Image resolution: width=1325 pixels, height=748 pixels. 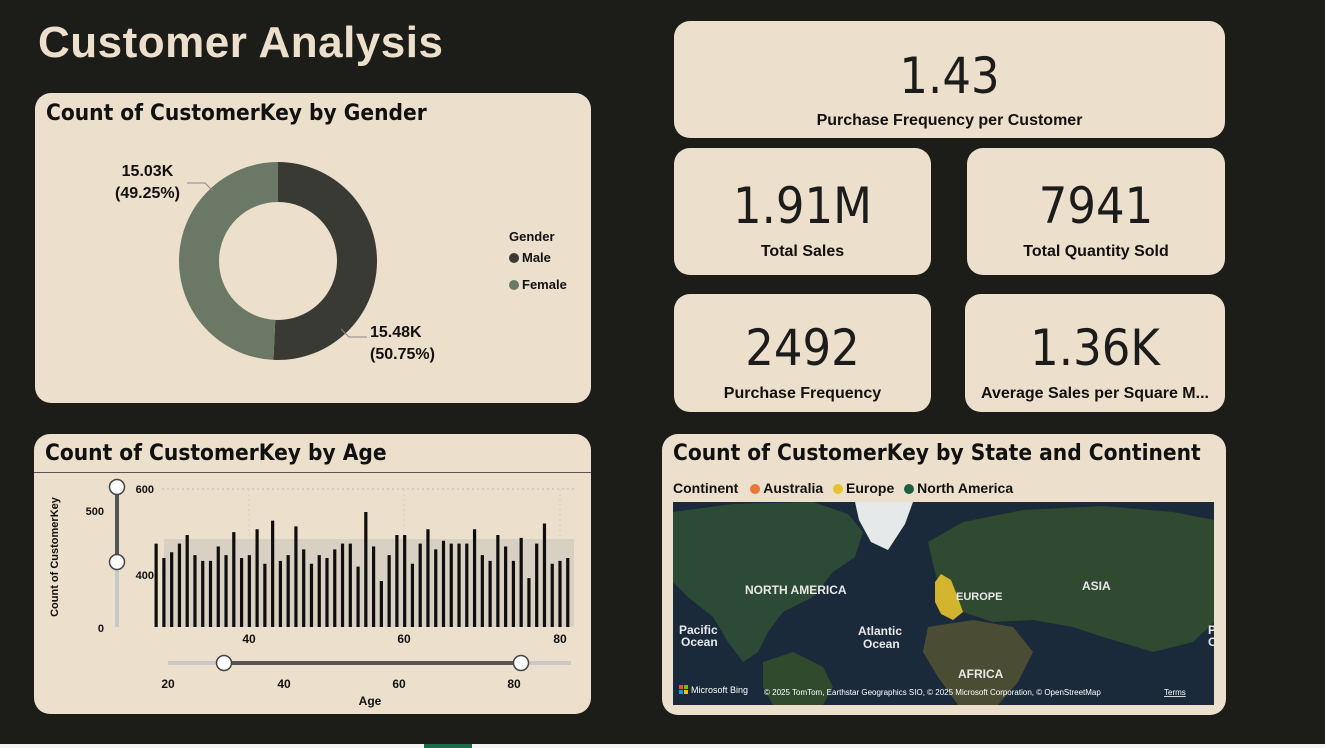 I want to click on x-slider-tick-40: 40, so click(x=284, y=684).